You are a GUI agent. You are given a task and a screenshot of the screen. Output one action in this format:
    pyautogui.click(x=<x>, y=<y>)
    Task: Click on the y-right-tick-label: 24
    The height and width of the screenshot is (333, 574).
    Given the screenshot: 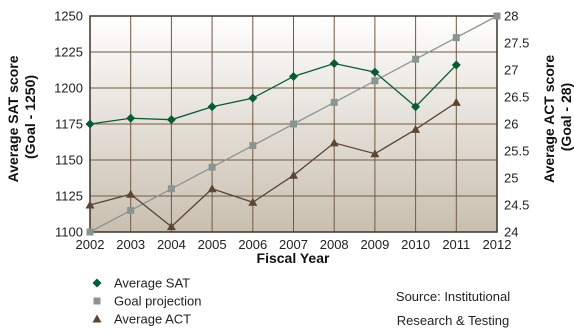 What is the action you would take?
    pyautogui.click(x=511, y=232)
    